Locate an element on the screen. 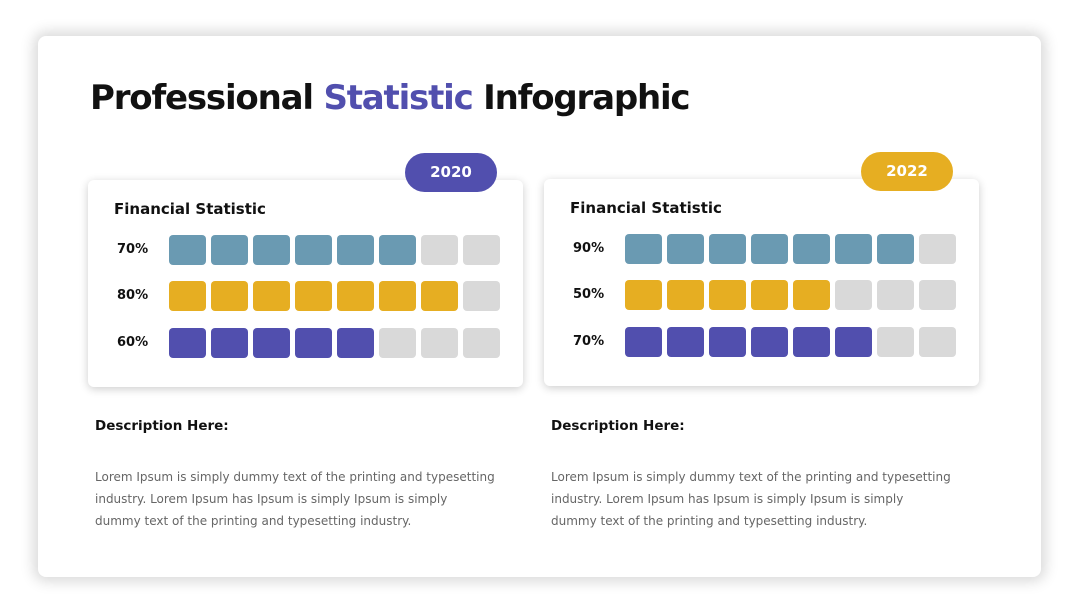 The width and height of the screenshot is (1080, 608). title-accent: Statistic is located at coordinates (398, 98).